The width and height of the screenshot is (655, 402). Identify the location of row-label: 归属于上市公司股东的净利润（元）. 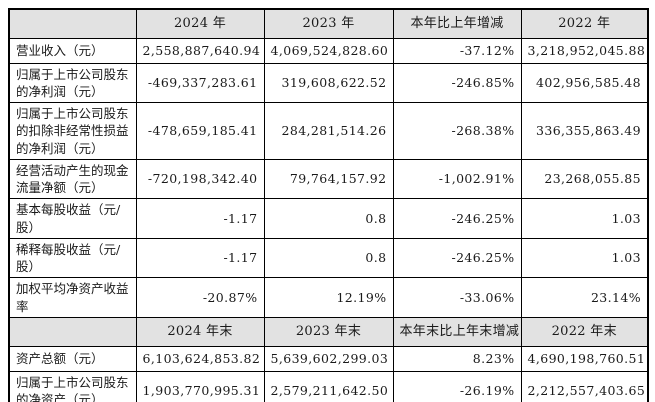
(72, 82).